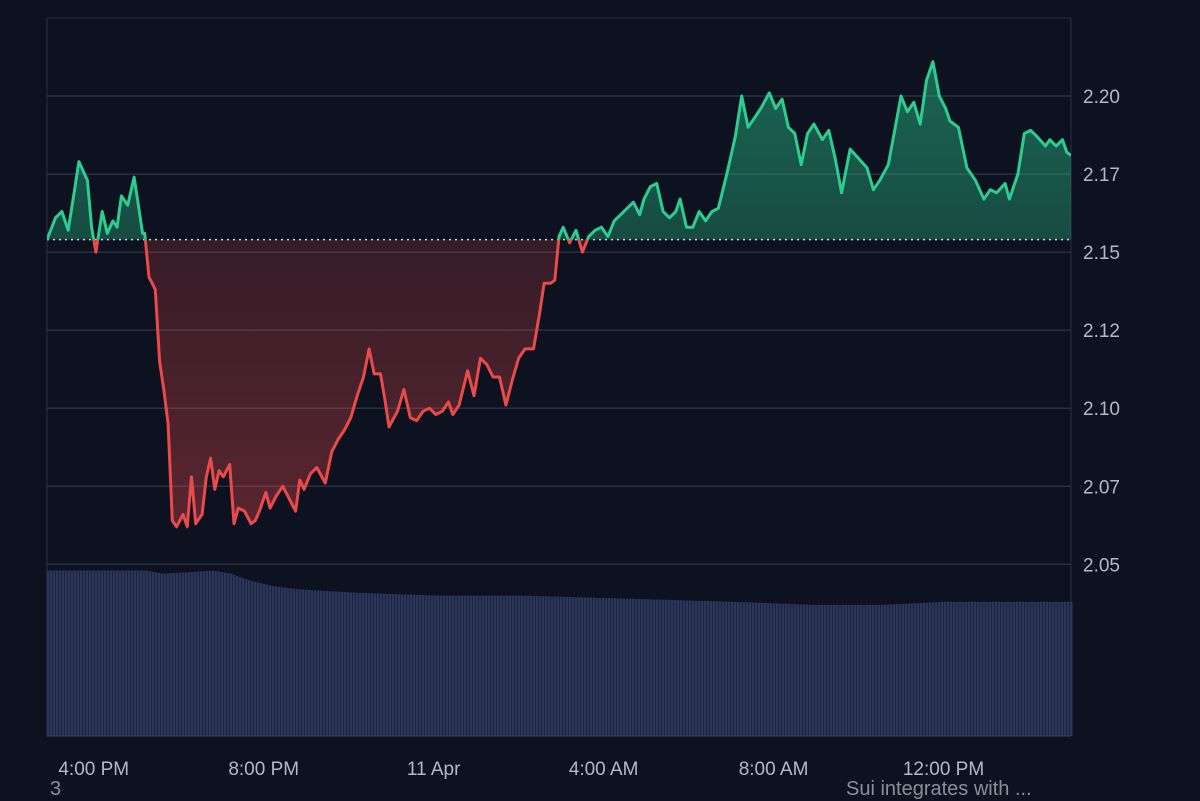  What do you see at coordinates (1101, 565) in the screenshot?
I see `y-tick-label: 2.05` at bounding box center [1101, 565].